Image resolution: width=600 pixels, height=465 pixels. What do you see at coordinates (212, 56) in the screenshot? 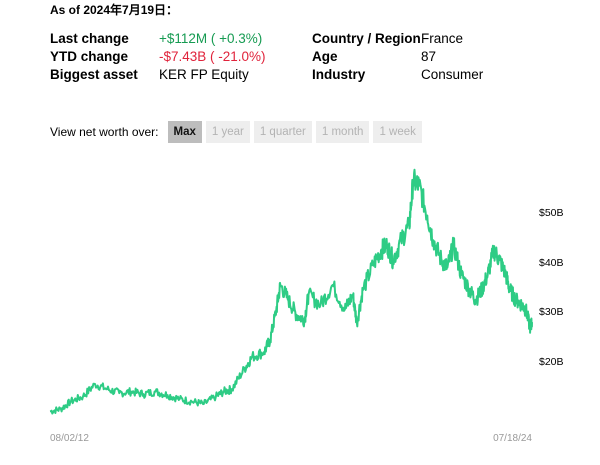
I see `ytd-change-value: -$7.43B ( -21.0%)` at bounding box center [212, 56].